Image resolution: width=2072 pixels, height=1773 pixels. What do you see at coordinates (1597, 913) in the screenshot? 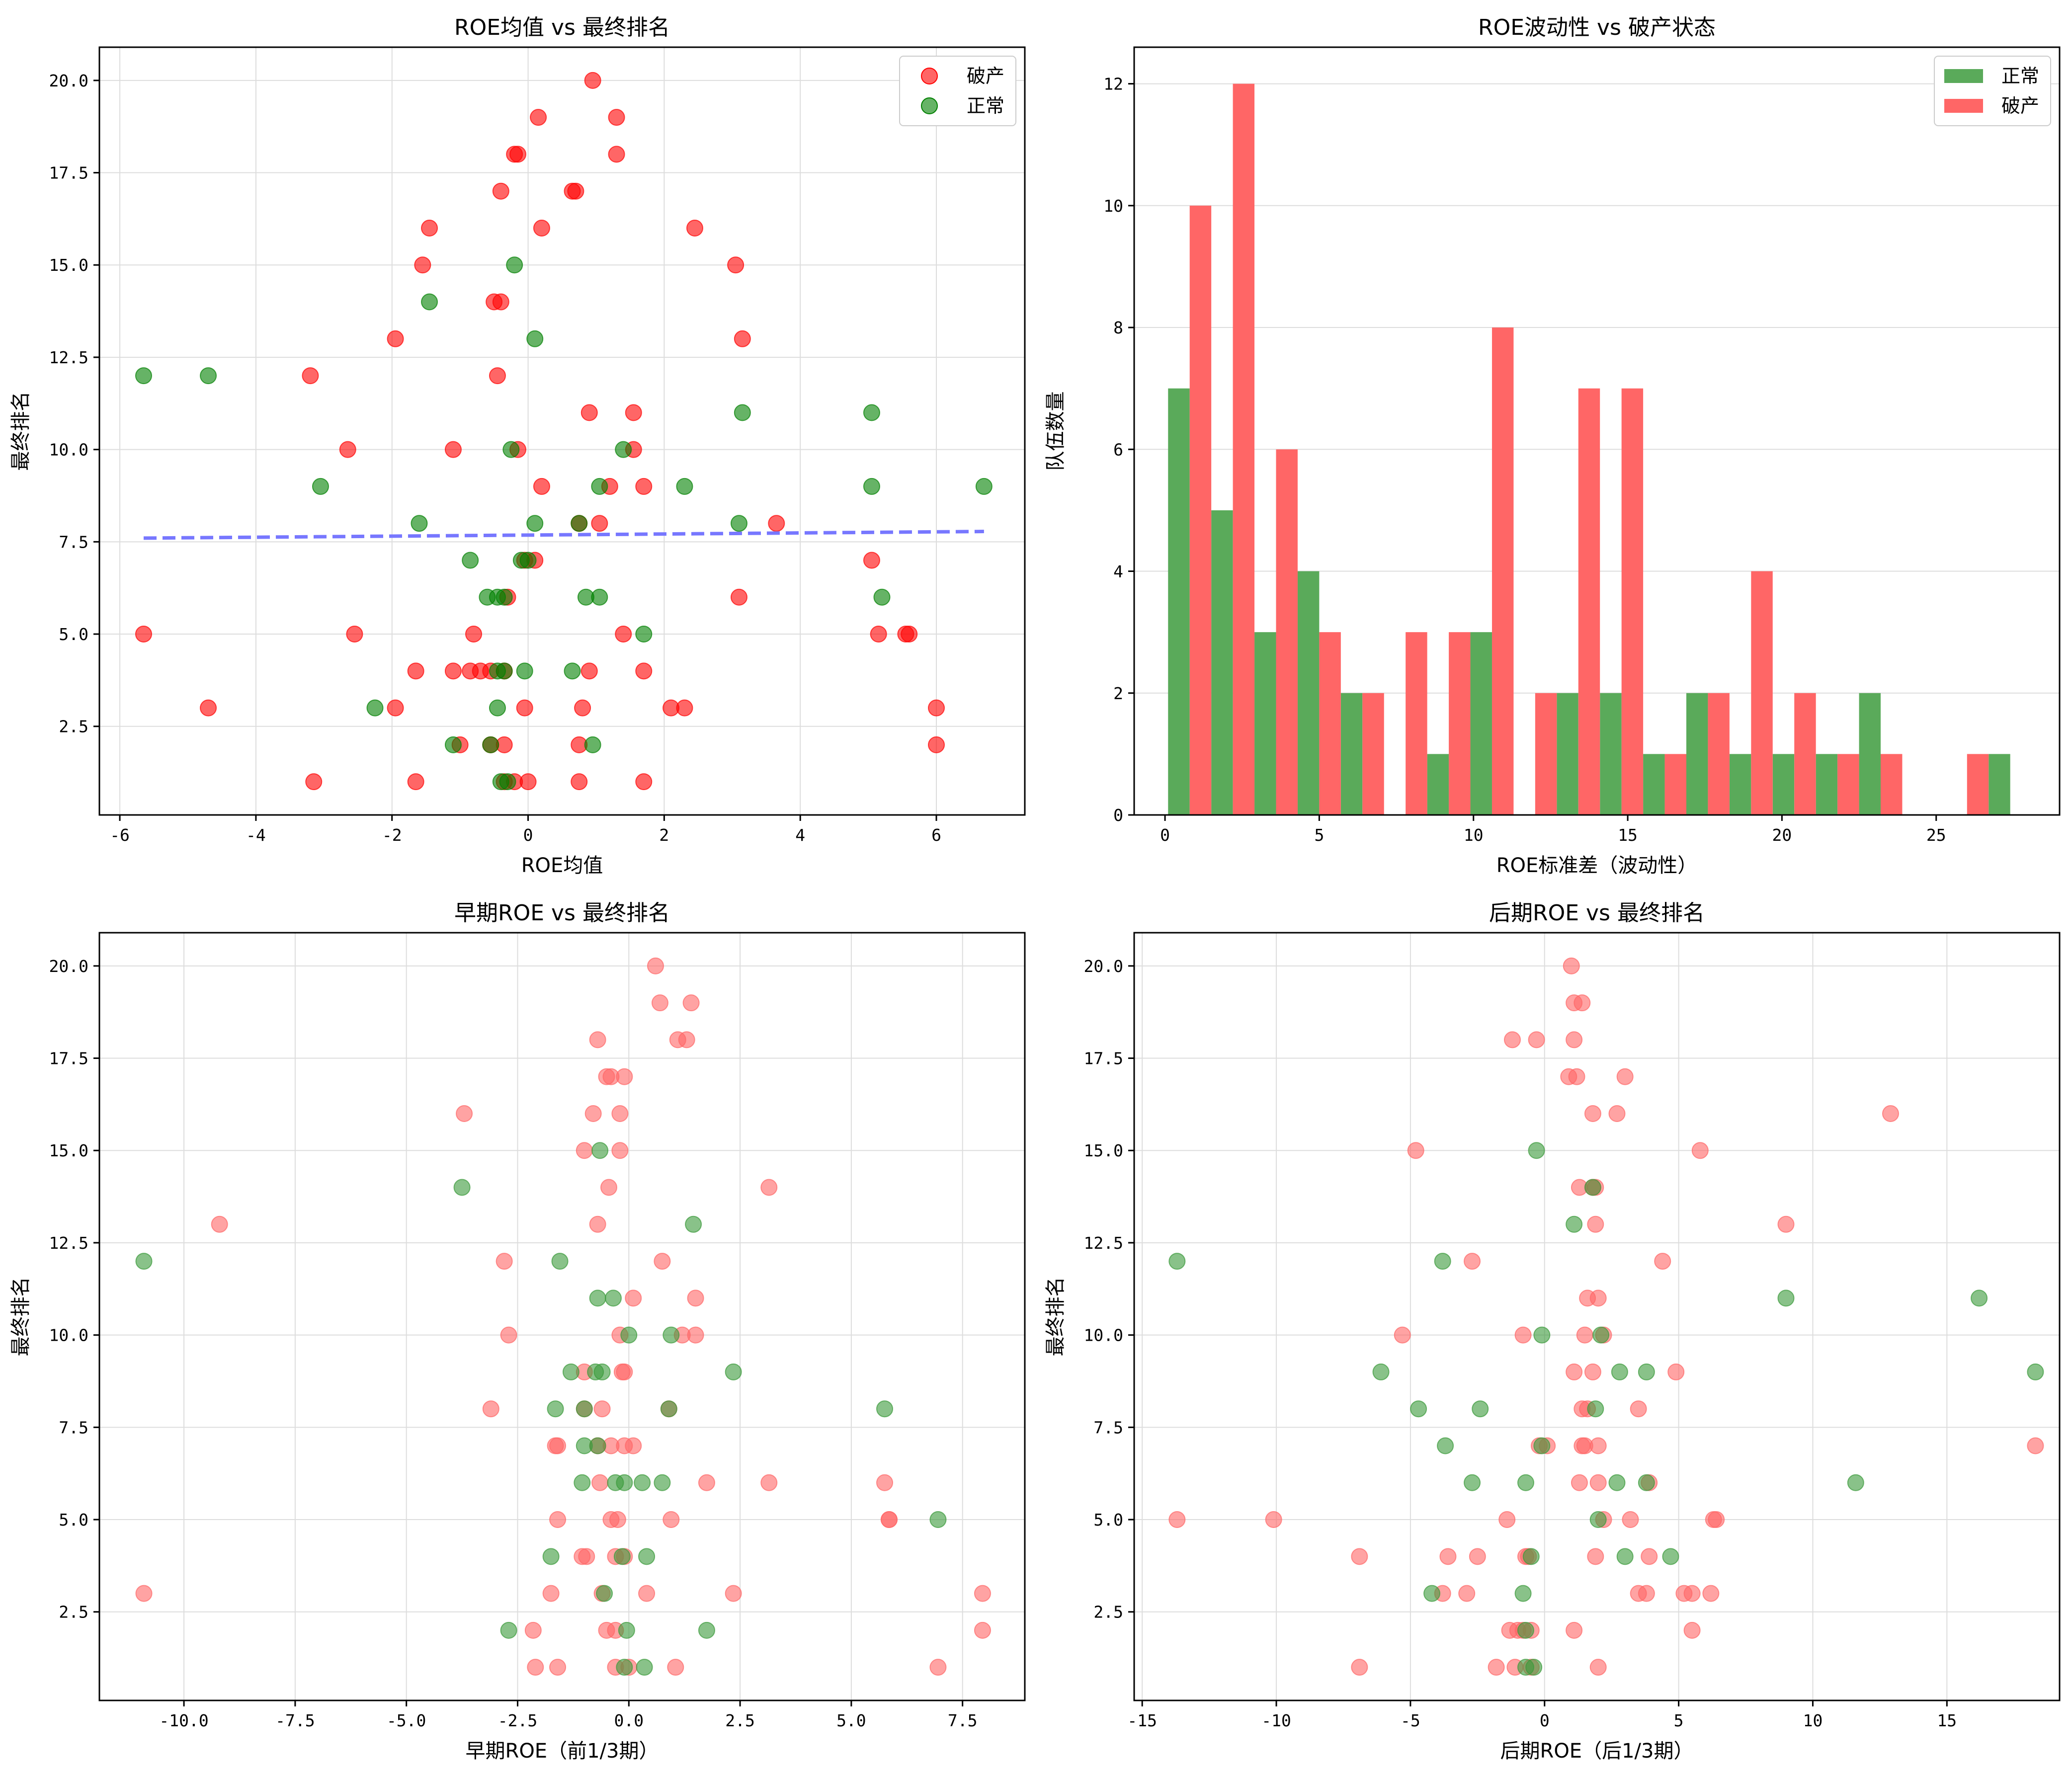
I see `chart-title: 后期ROE vs 最终排名` at bounding box center [1597, 913].